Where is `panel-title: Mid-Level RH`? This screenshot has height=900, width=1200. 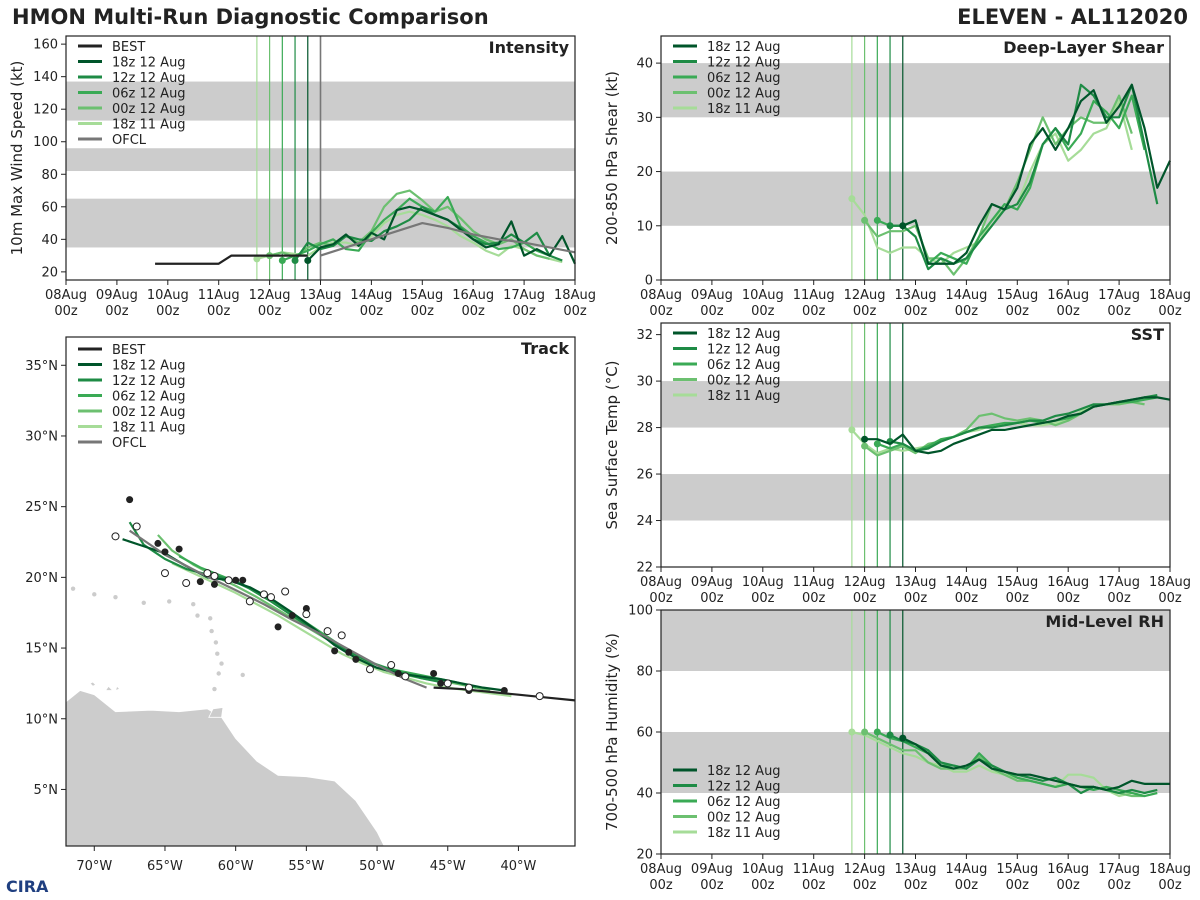 panel-title: Mid-Level RH is located at coordinates (1104, 621).